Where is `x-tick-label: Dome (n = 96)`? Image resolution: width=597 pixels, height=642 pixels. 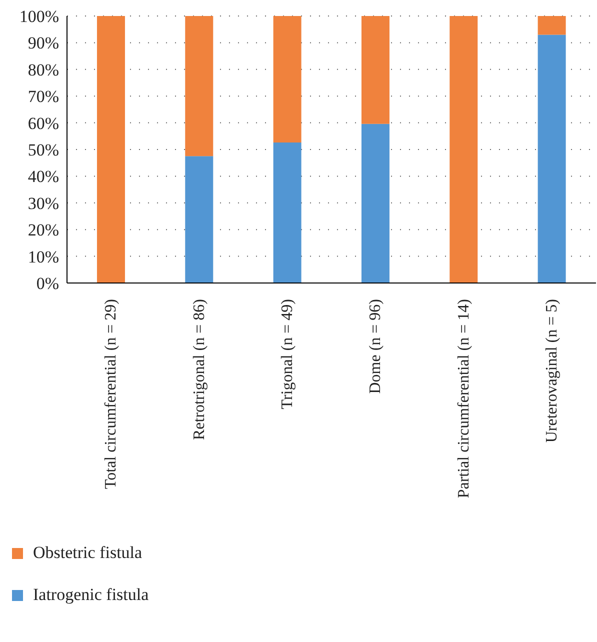
x-tick-label: Dome (n = 96) is located at coordinates (375, 346).